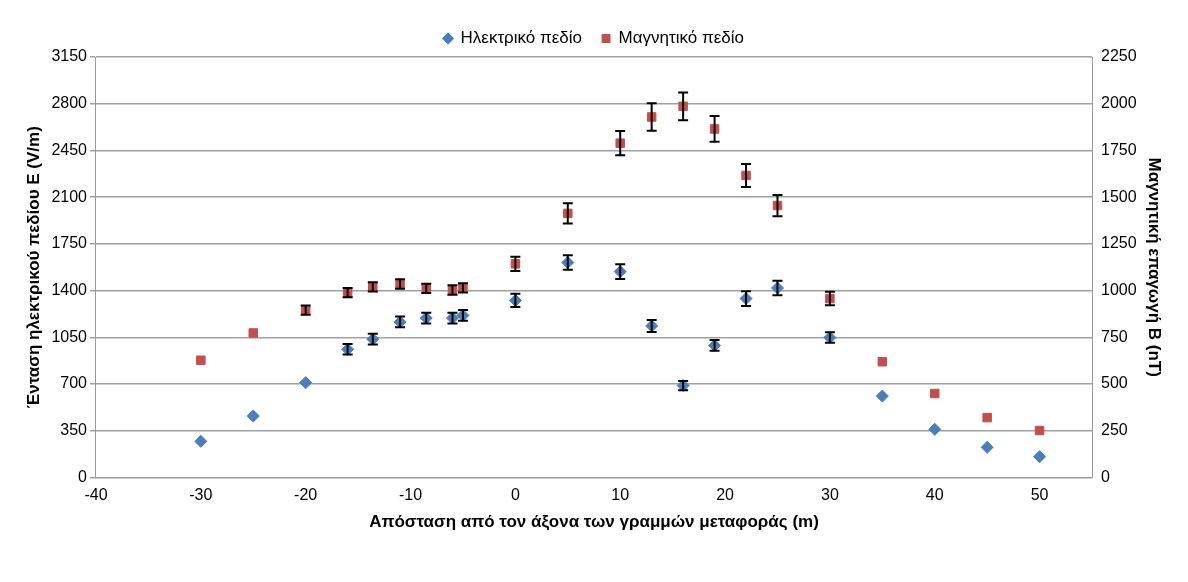  What do you see at coordinates (515, 495) in the screenshot?
I see `x-tick-label: 0` at bounding box center [515, 495].